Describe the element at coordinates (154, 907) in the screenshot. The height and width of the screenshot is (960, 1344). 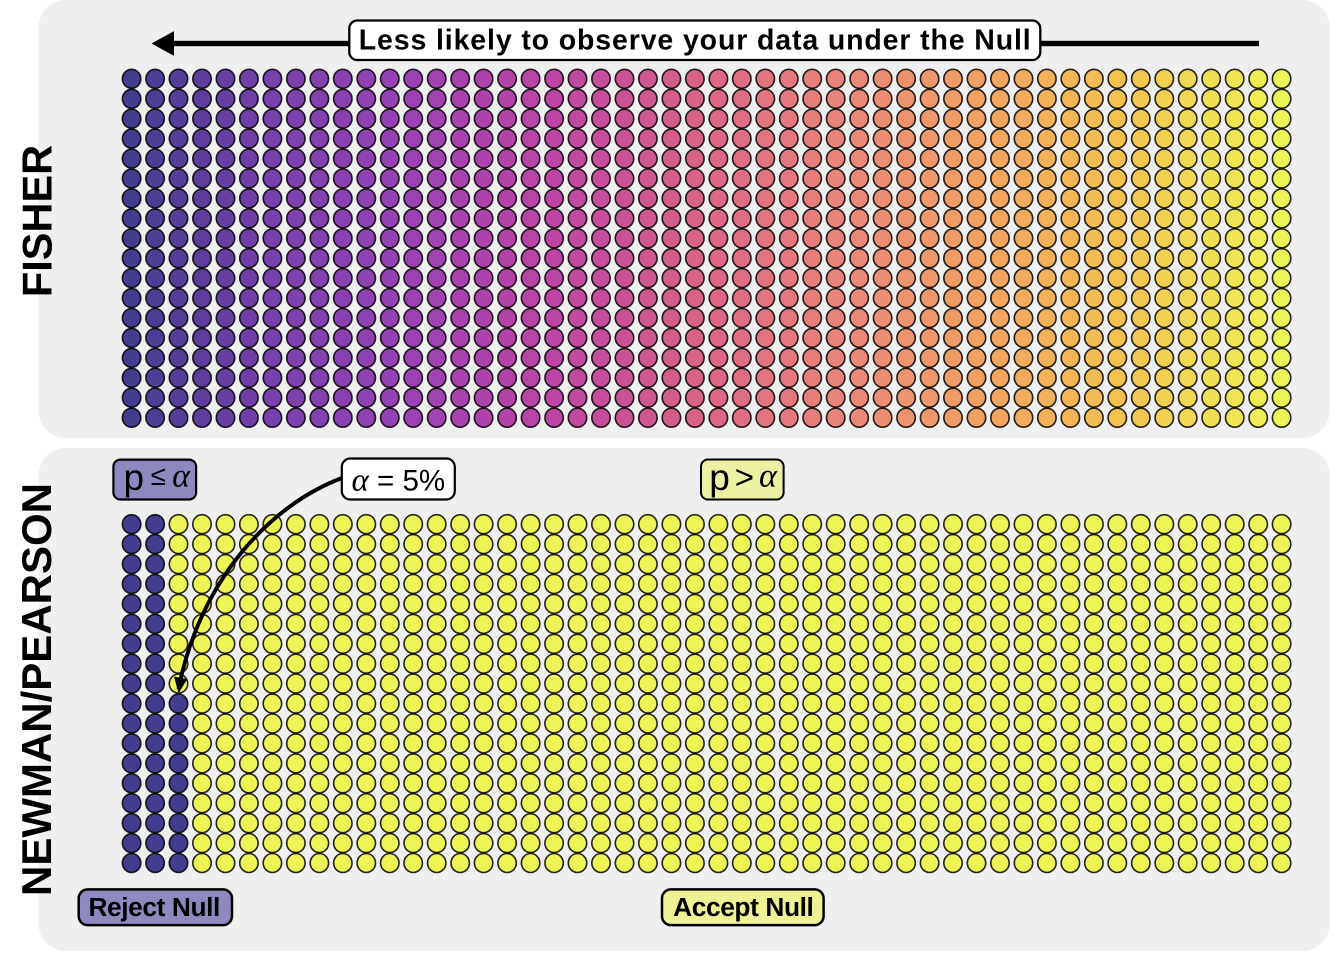
I see `svg-text: Reject Null` at that location.